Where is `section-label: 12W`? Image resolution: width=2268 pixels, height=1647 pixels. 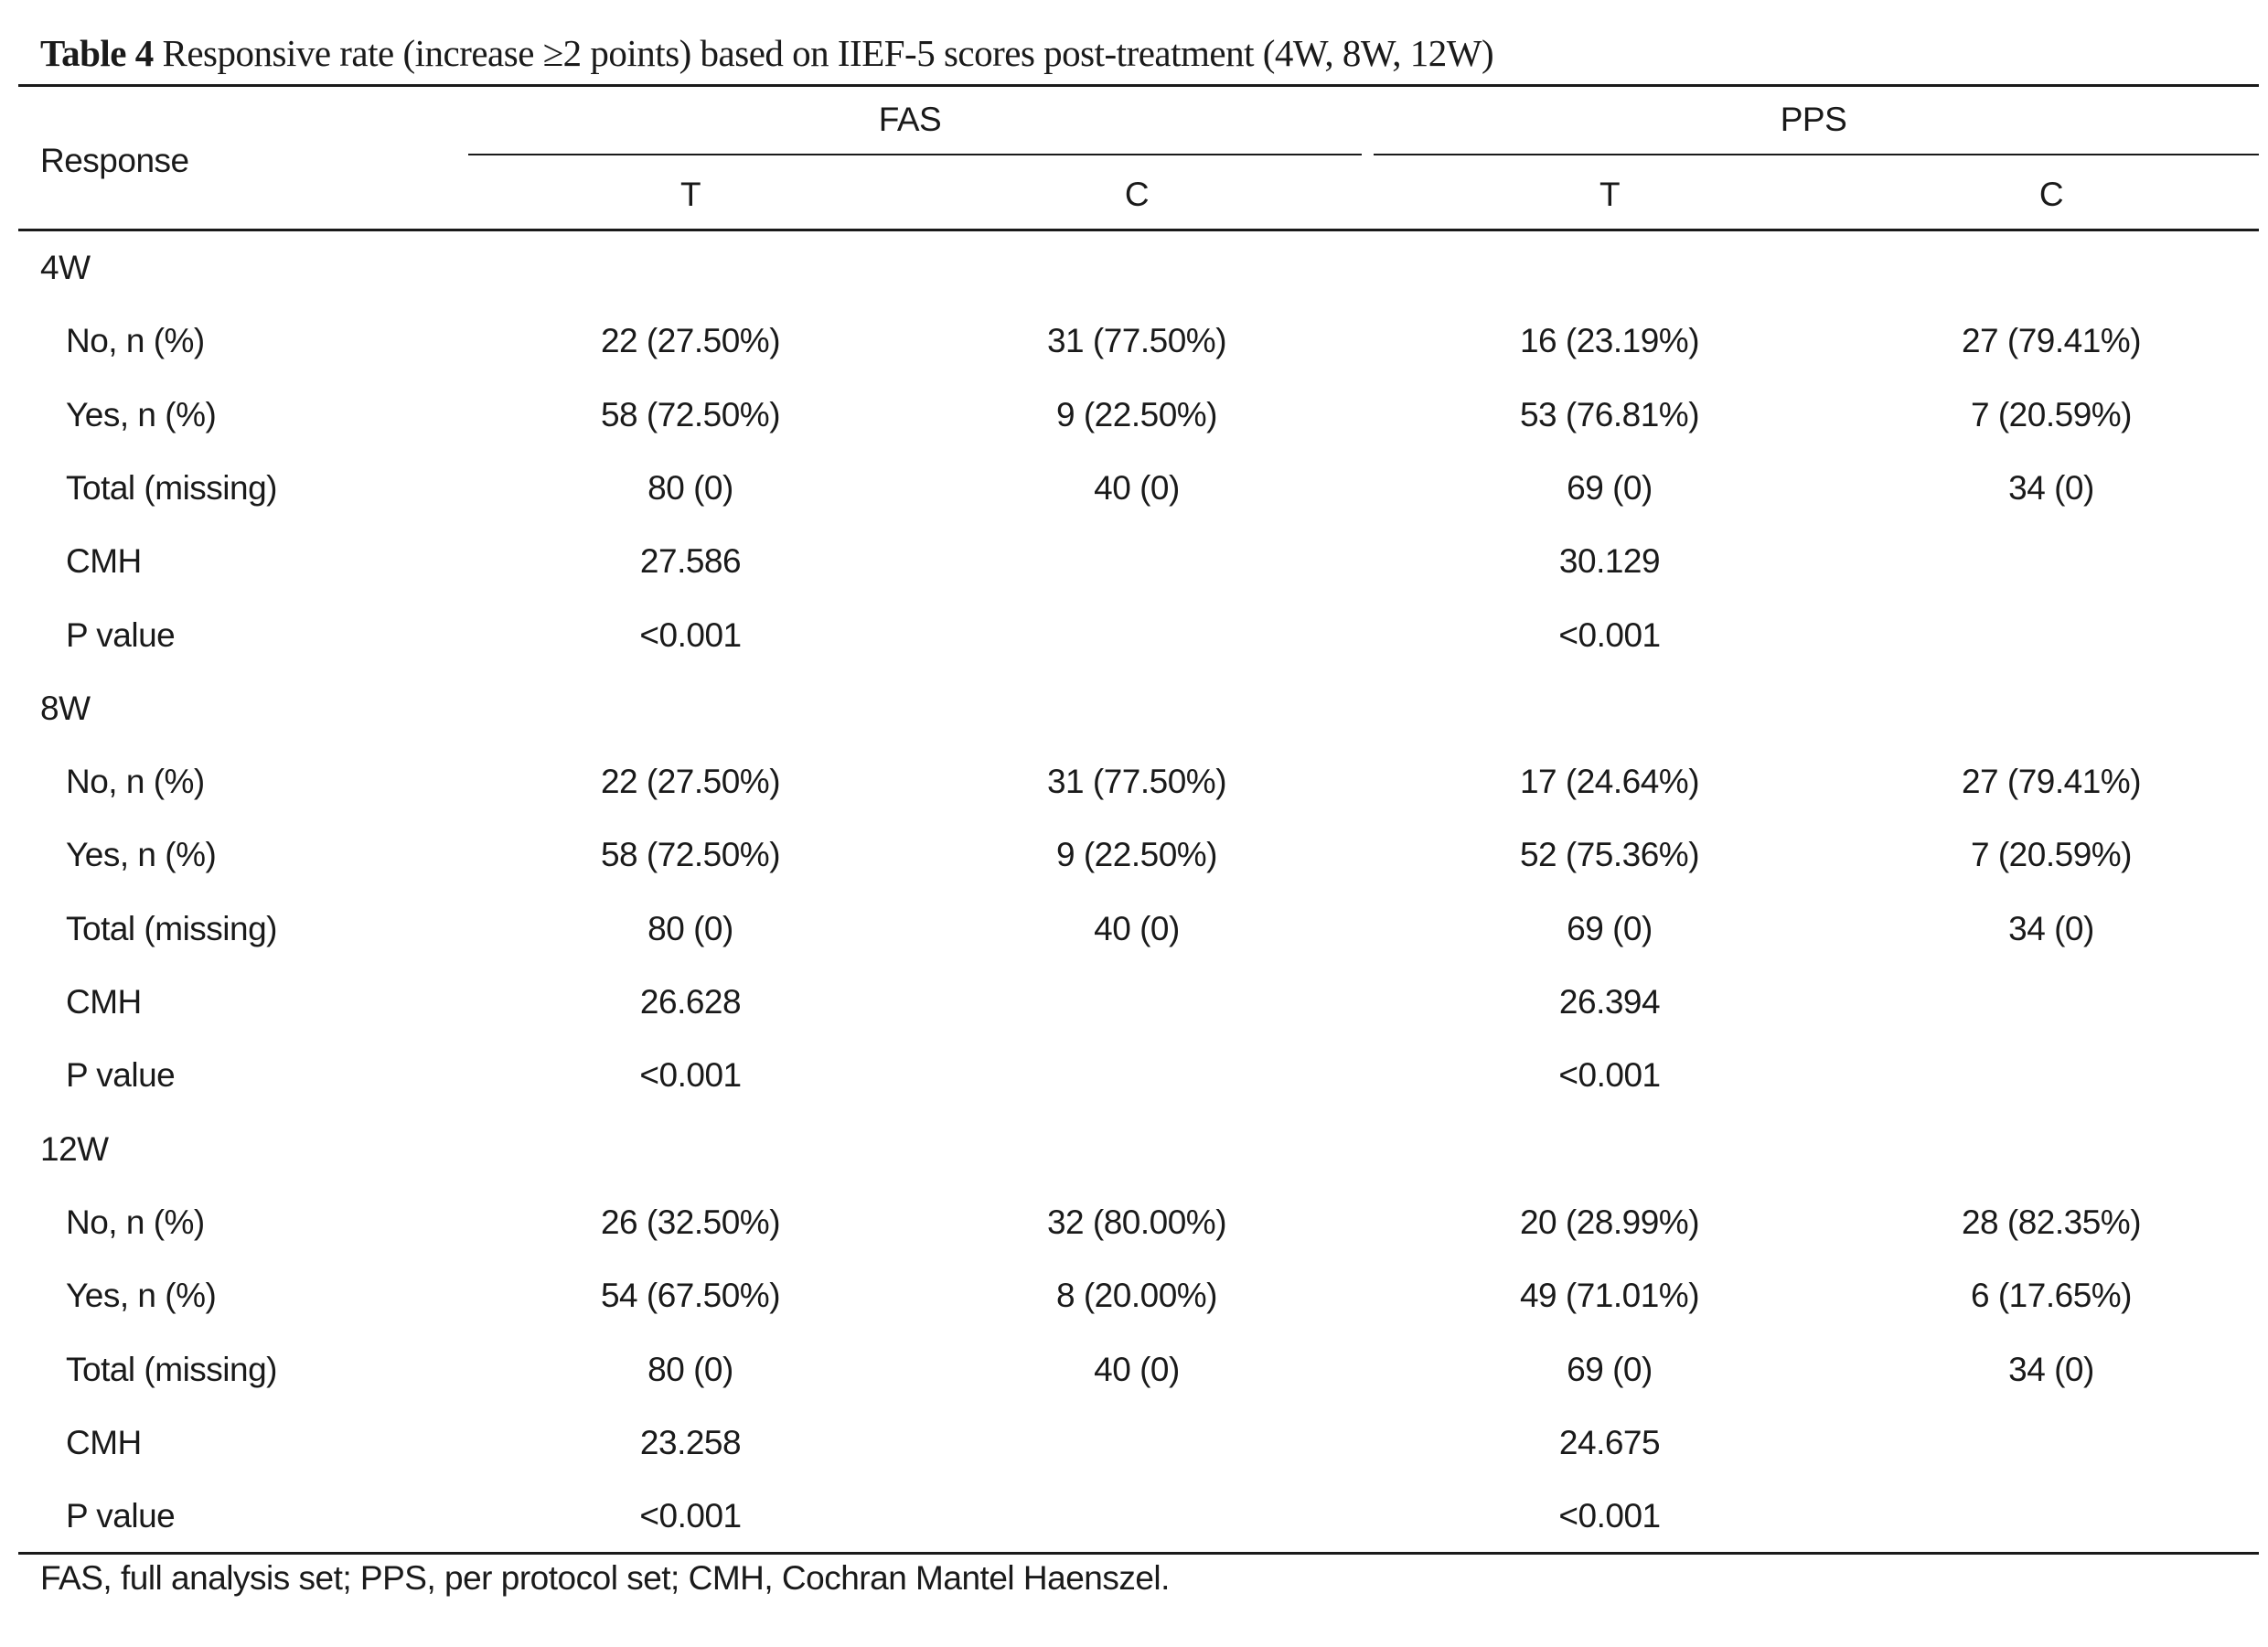
section-label: 12W is located at coordinates (74, 1149).